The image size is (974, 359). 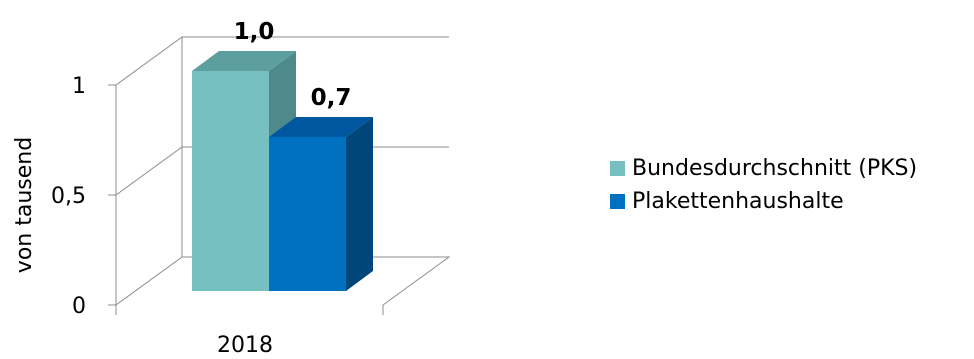 What do you see at coordinates (775, 168) in the screenshot?
I see `legend-label: Bundesdurchschnitt (PKS)` at bounding box center [775, 168].